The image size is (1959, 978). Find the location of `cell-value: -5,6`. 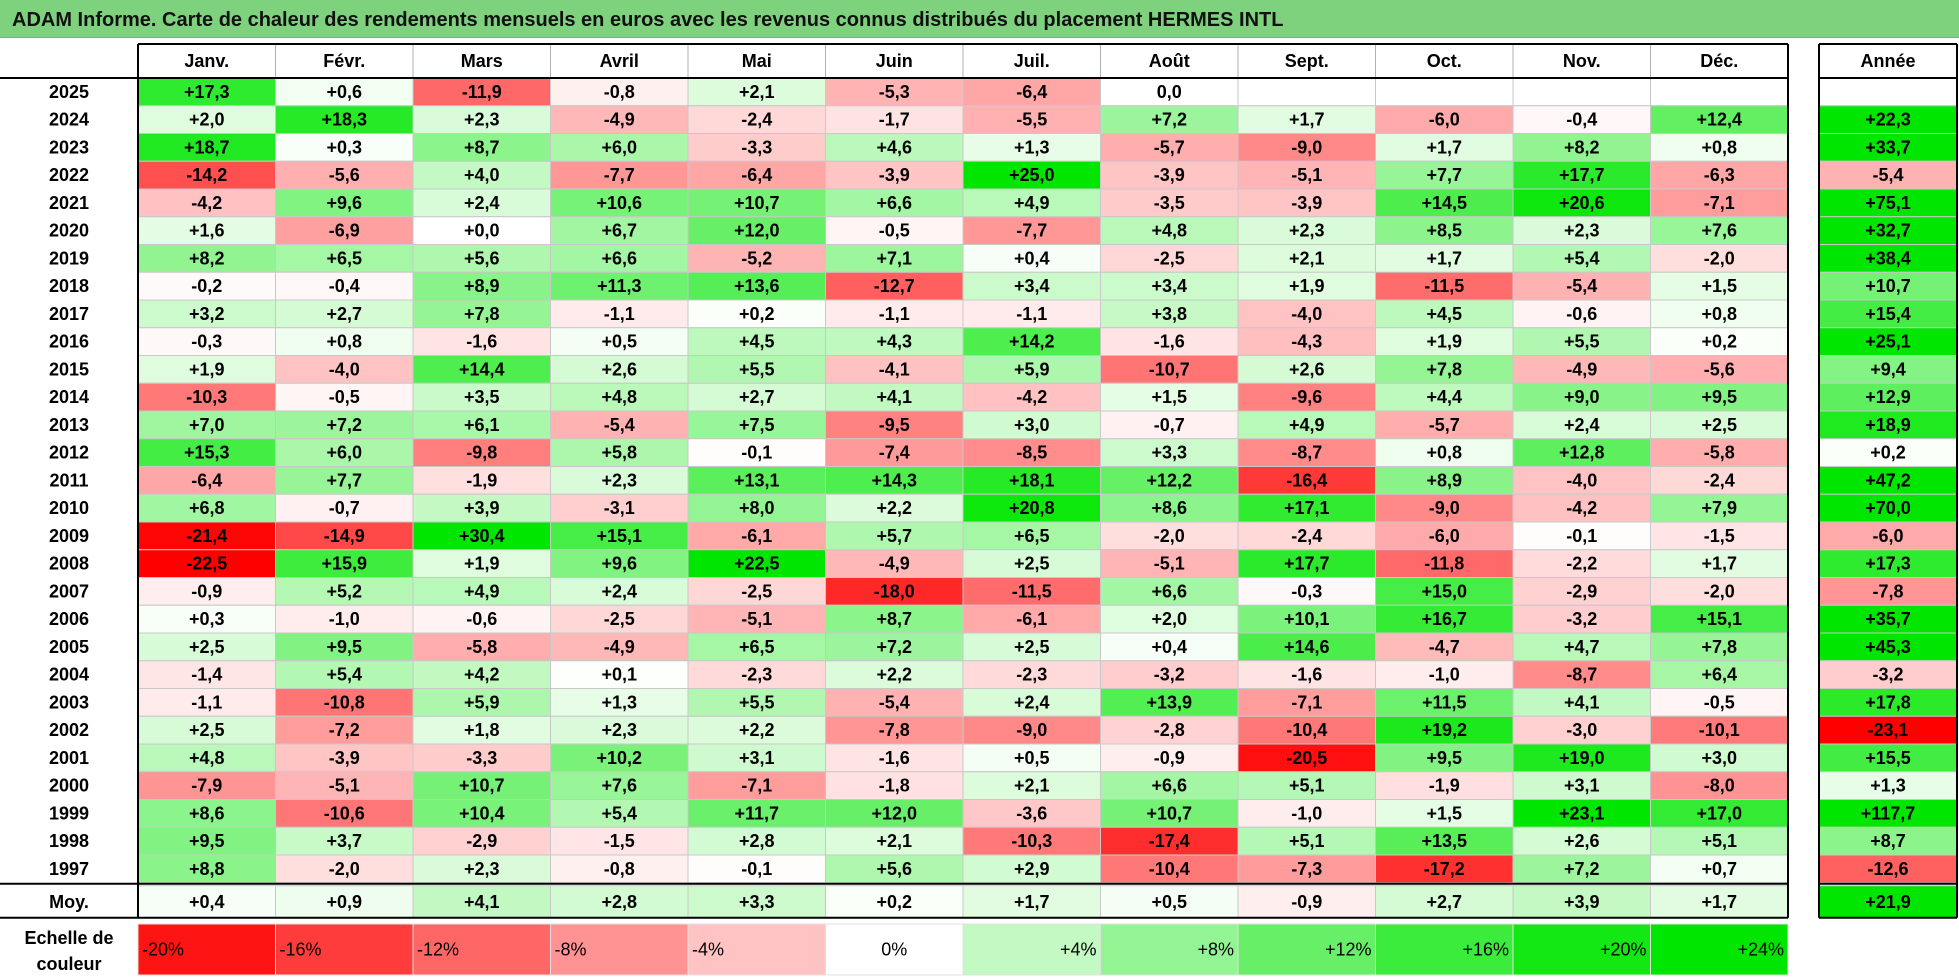

cell-value: -5,6 is located at coordinates (1719, 369).